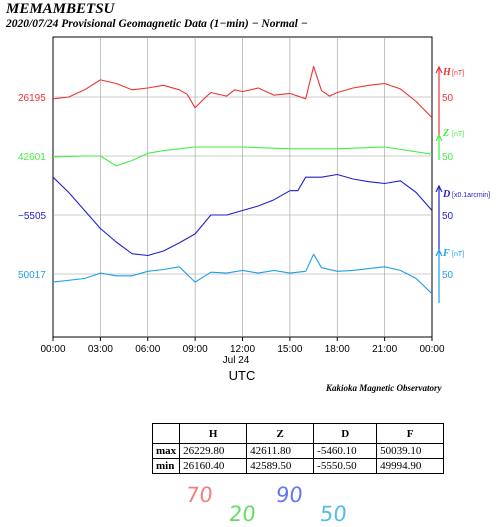 The height and width of the screenshot is (527, 500). I want to click on series-unit-z: [nT], so click(458, 134).